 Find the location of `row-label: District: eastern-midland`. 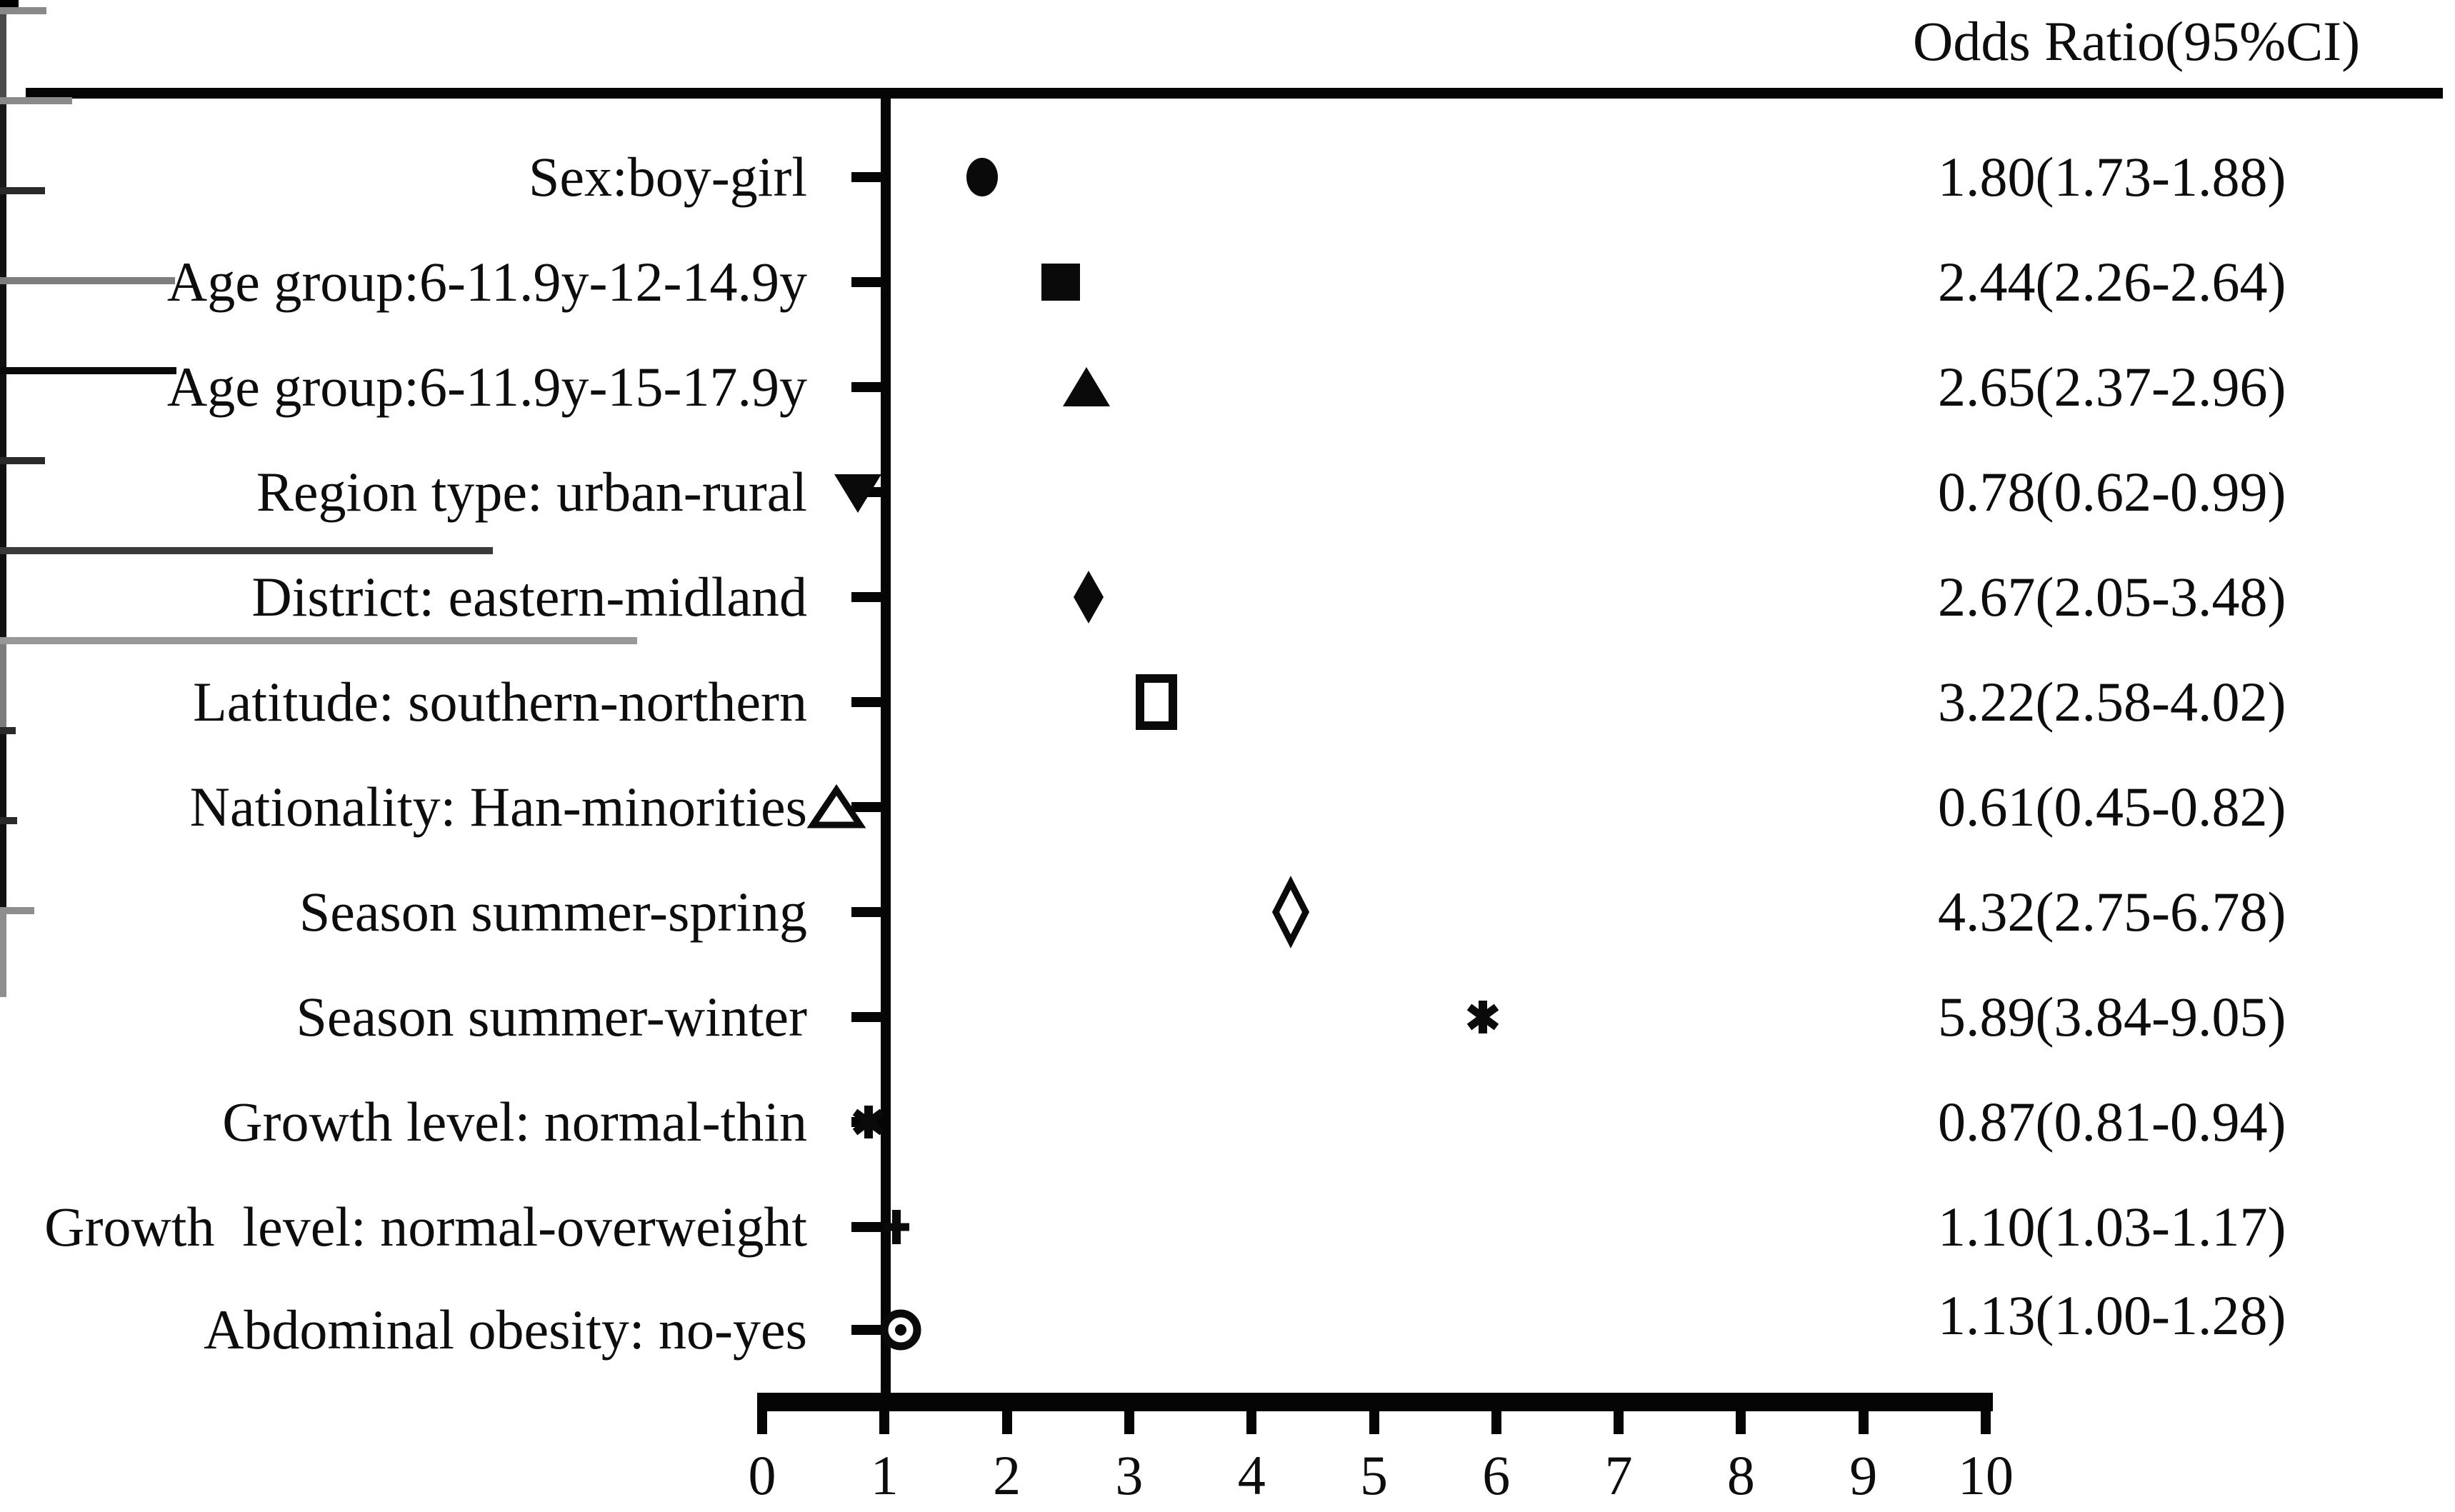

row-label: District: eastern-midland is located at coordinates (529, 597).